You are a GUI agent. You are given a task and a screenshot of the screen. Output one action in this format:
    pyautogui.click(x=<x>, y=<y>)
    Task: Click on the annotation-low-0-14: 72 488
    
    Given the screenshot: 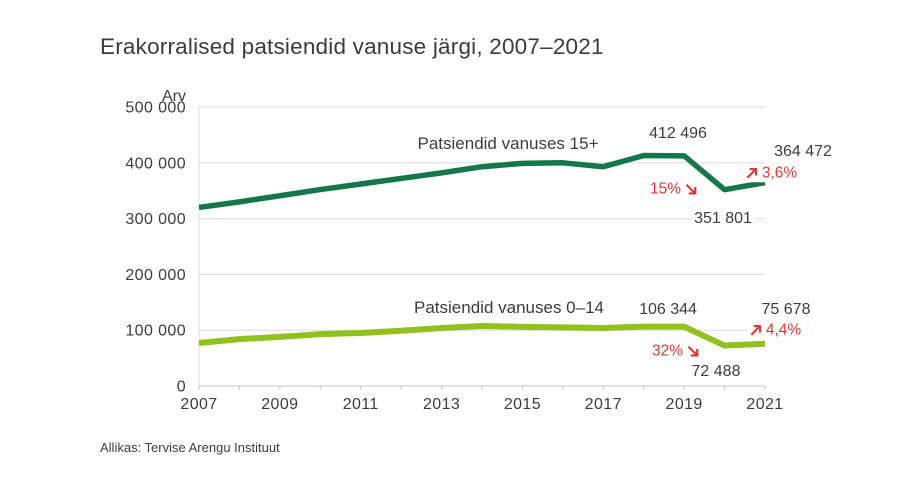 What is the action you would take?
    pyautogui.click(x=716, y=372)
    